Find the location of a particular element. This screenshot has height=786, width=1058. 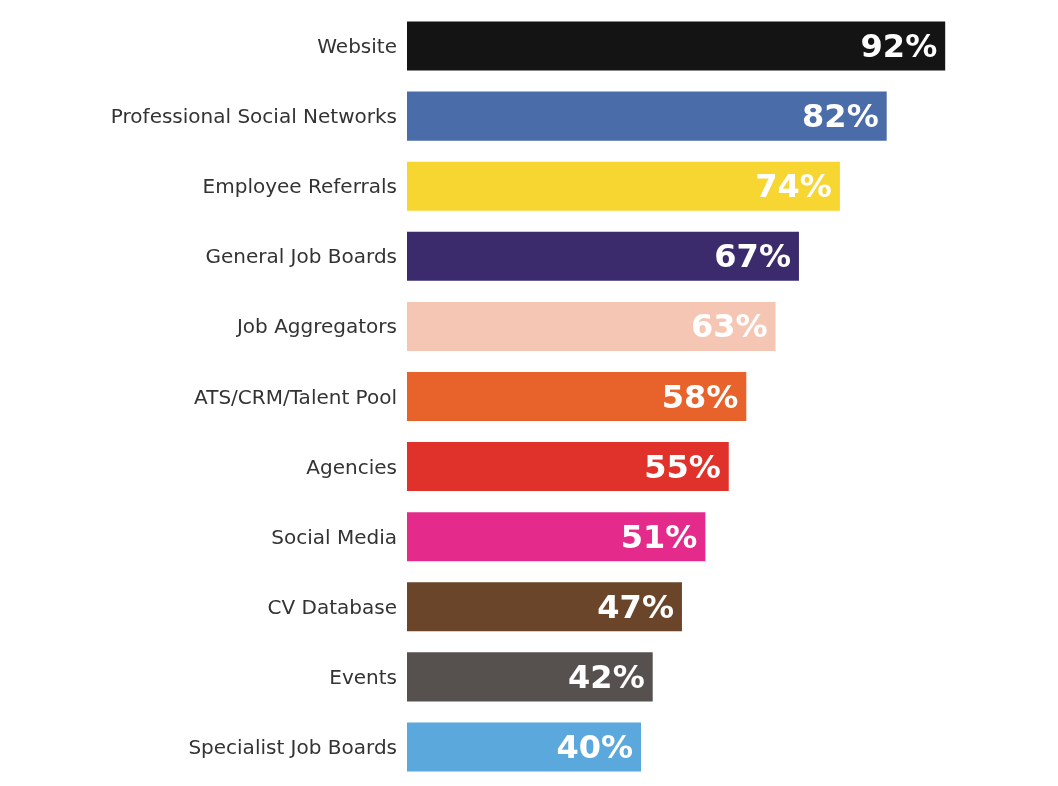

data-label: 58% is located at coordinates (700, 396).